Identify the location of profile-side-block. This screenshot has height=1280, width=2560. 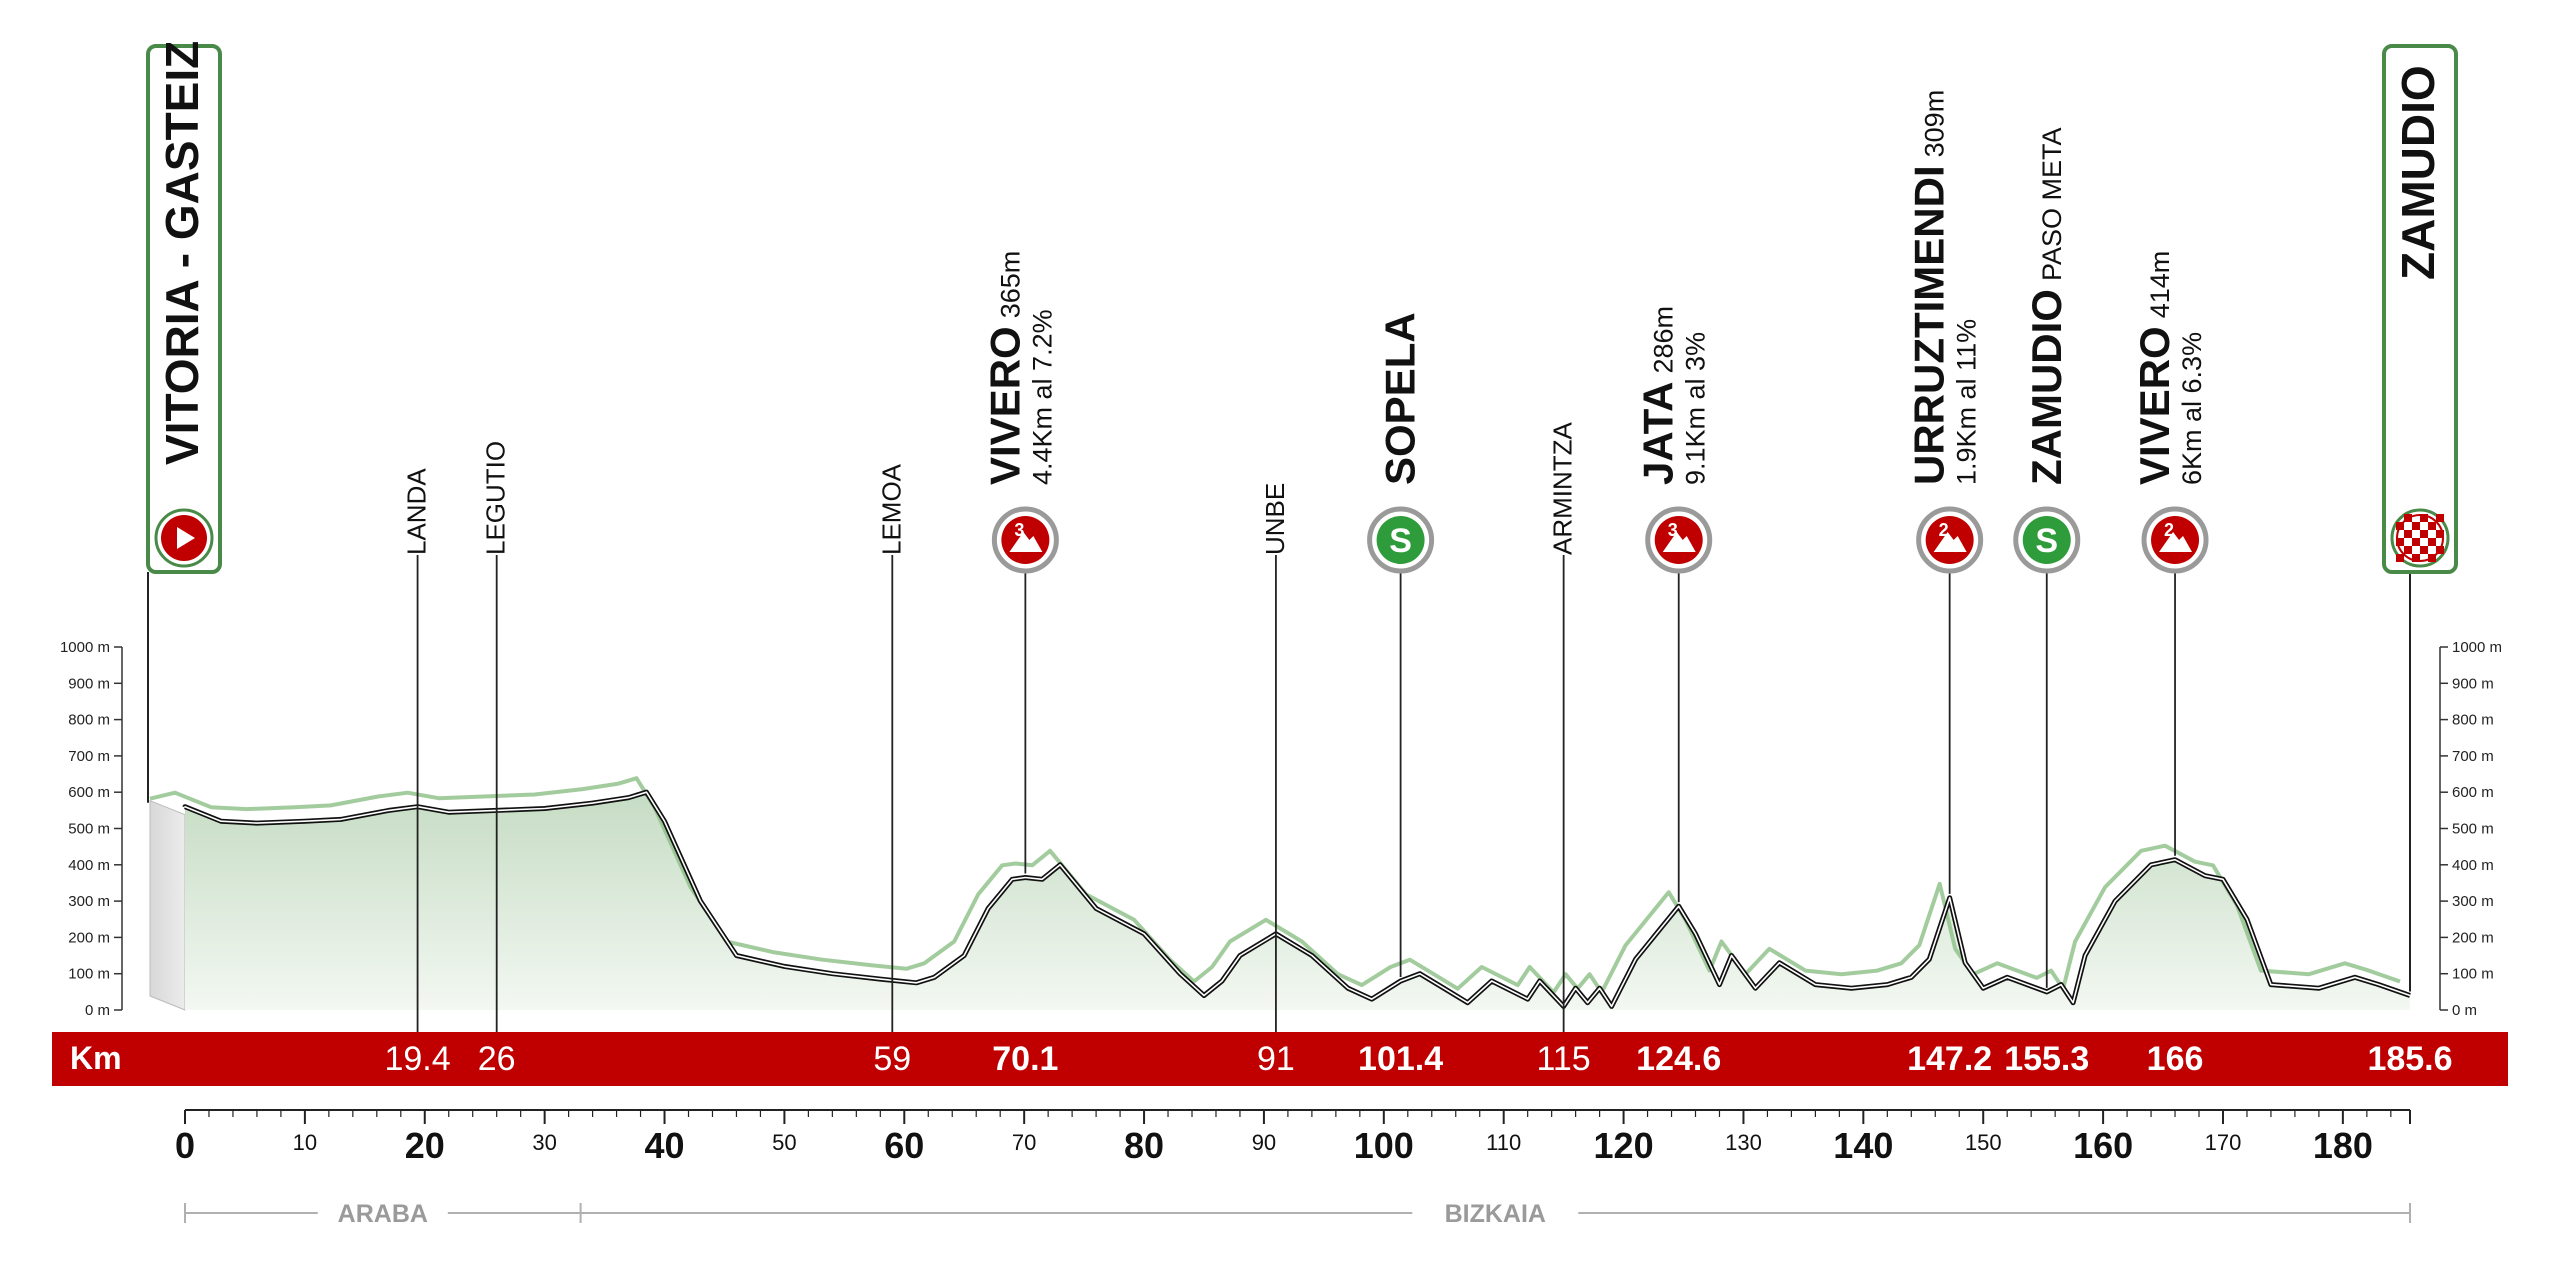
(167, 905).